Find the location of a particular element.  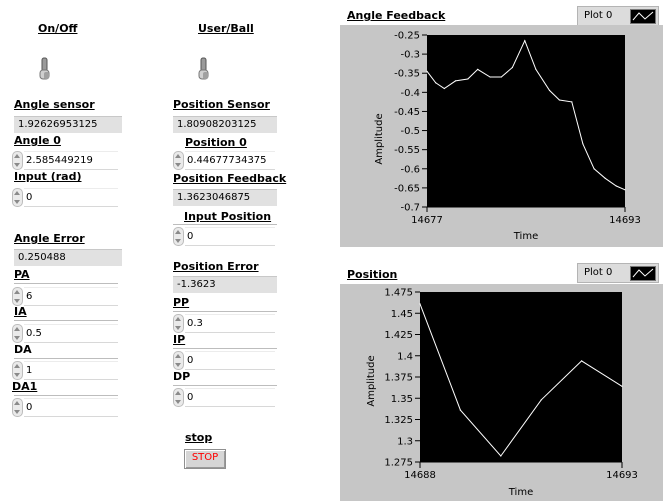

position0-numeric-control: 0.44677734375 is located at coordinates (225, 160).